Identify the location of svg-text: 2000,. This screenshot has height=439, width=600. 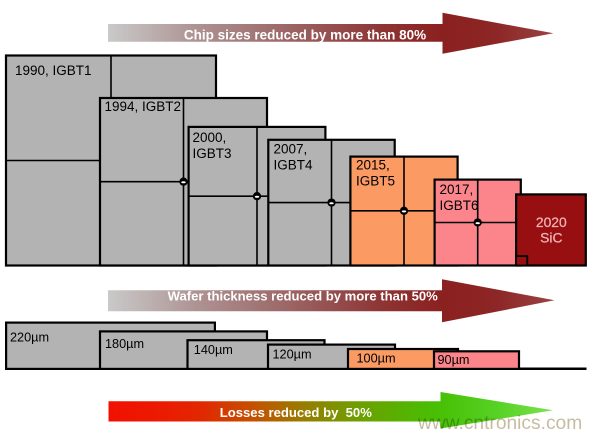
(210, 137).